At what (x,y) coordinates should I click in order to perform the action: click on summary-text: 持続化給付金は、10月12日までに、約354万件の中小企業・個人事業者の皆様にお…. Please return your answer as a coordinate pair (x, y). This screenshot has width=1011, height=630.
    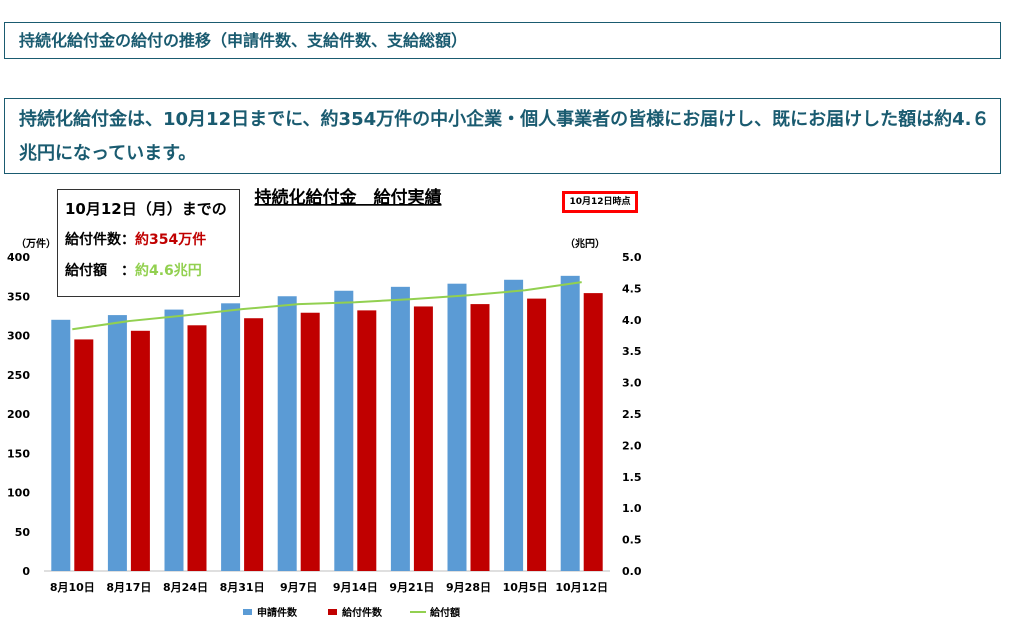
    Looking at the image, I should click on (502, 136).